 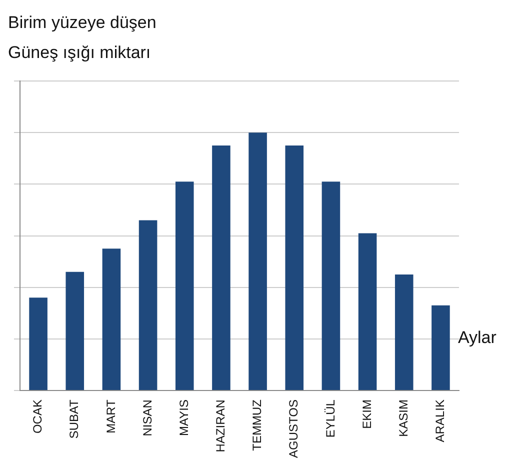 What do you see at coordinates (403, 418) in the screenshot?
I see `x-tick-label: KASIM` at bounding box center [403, 418].